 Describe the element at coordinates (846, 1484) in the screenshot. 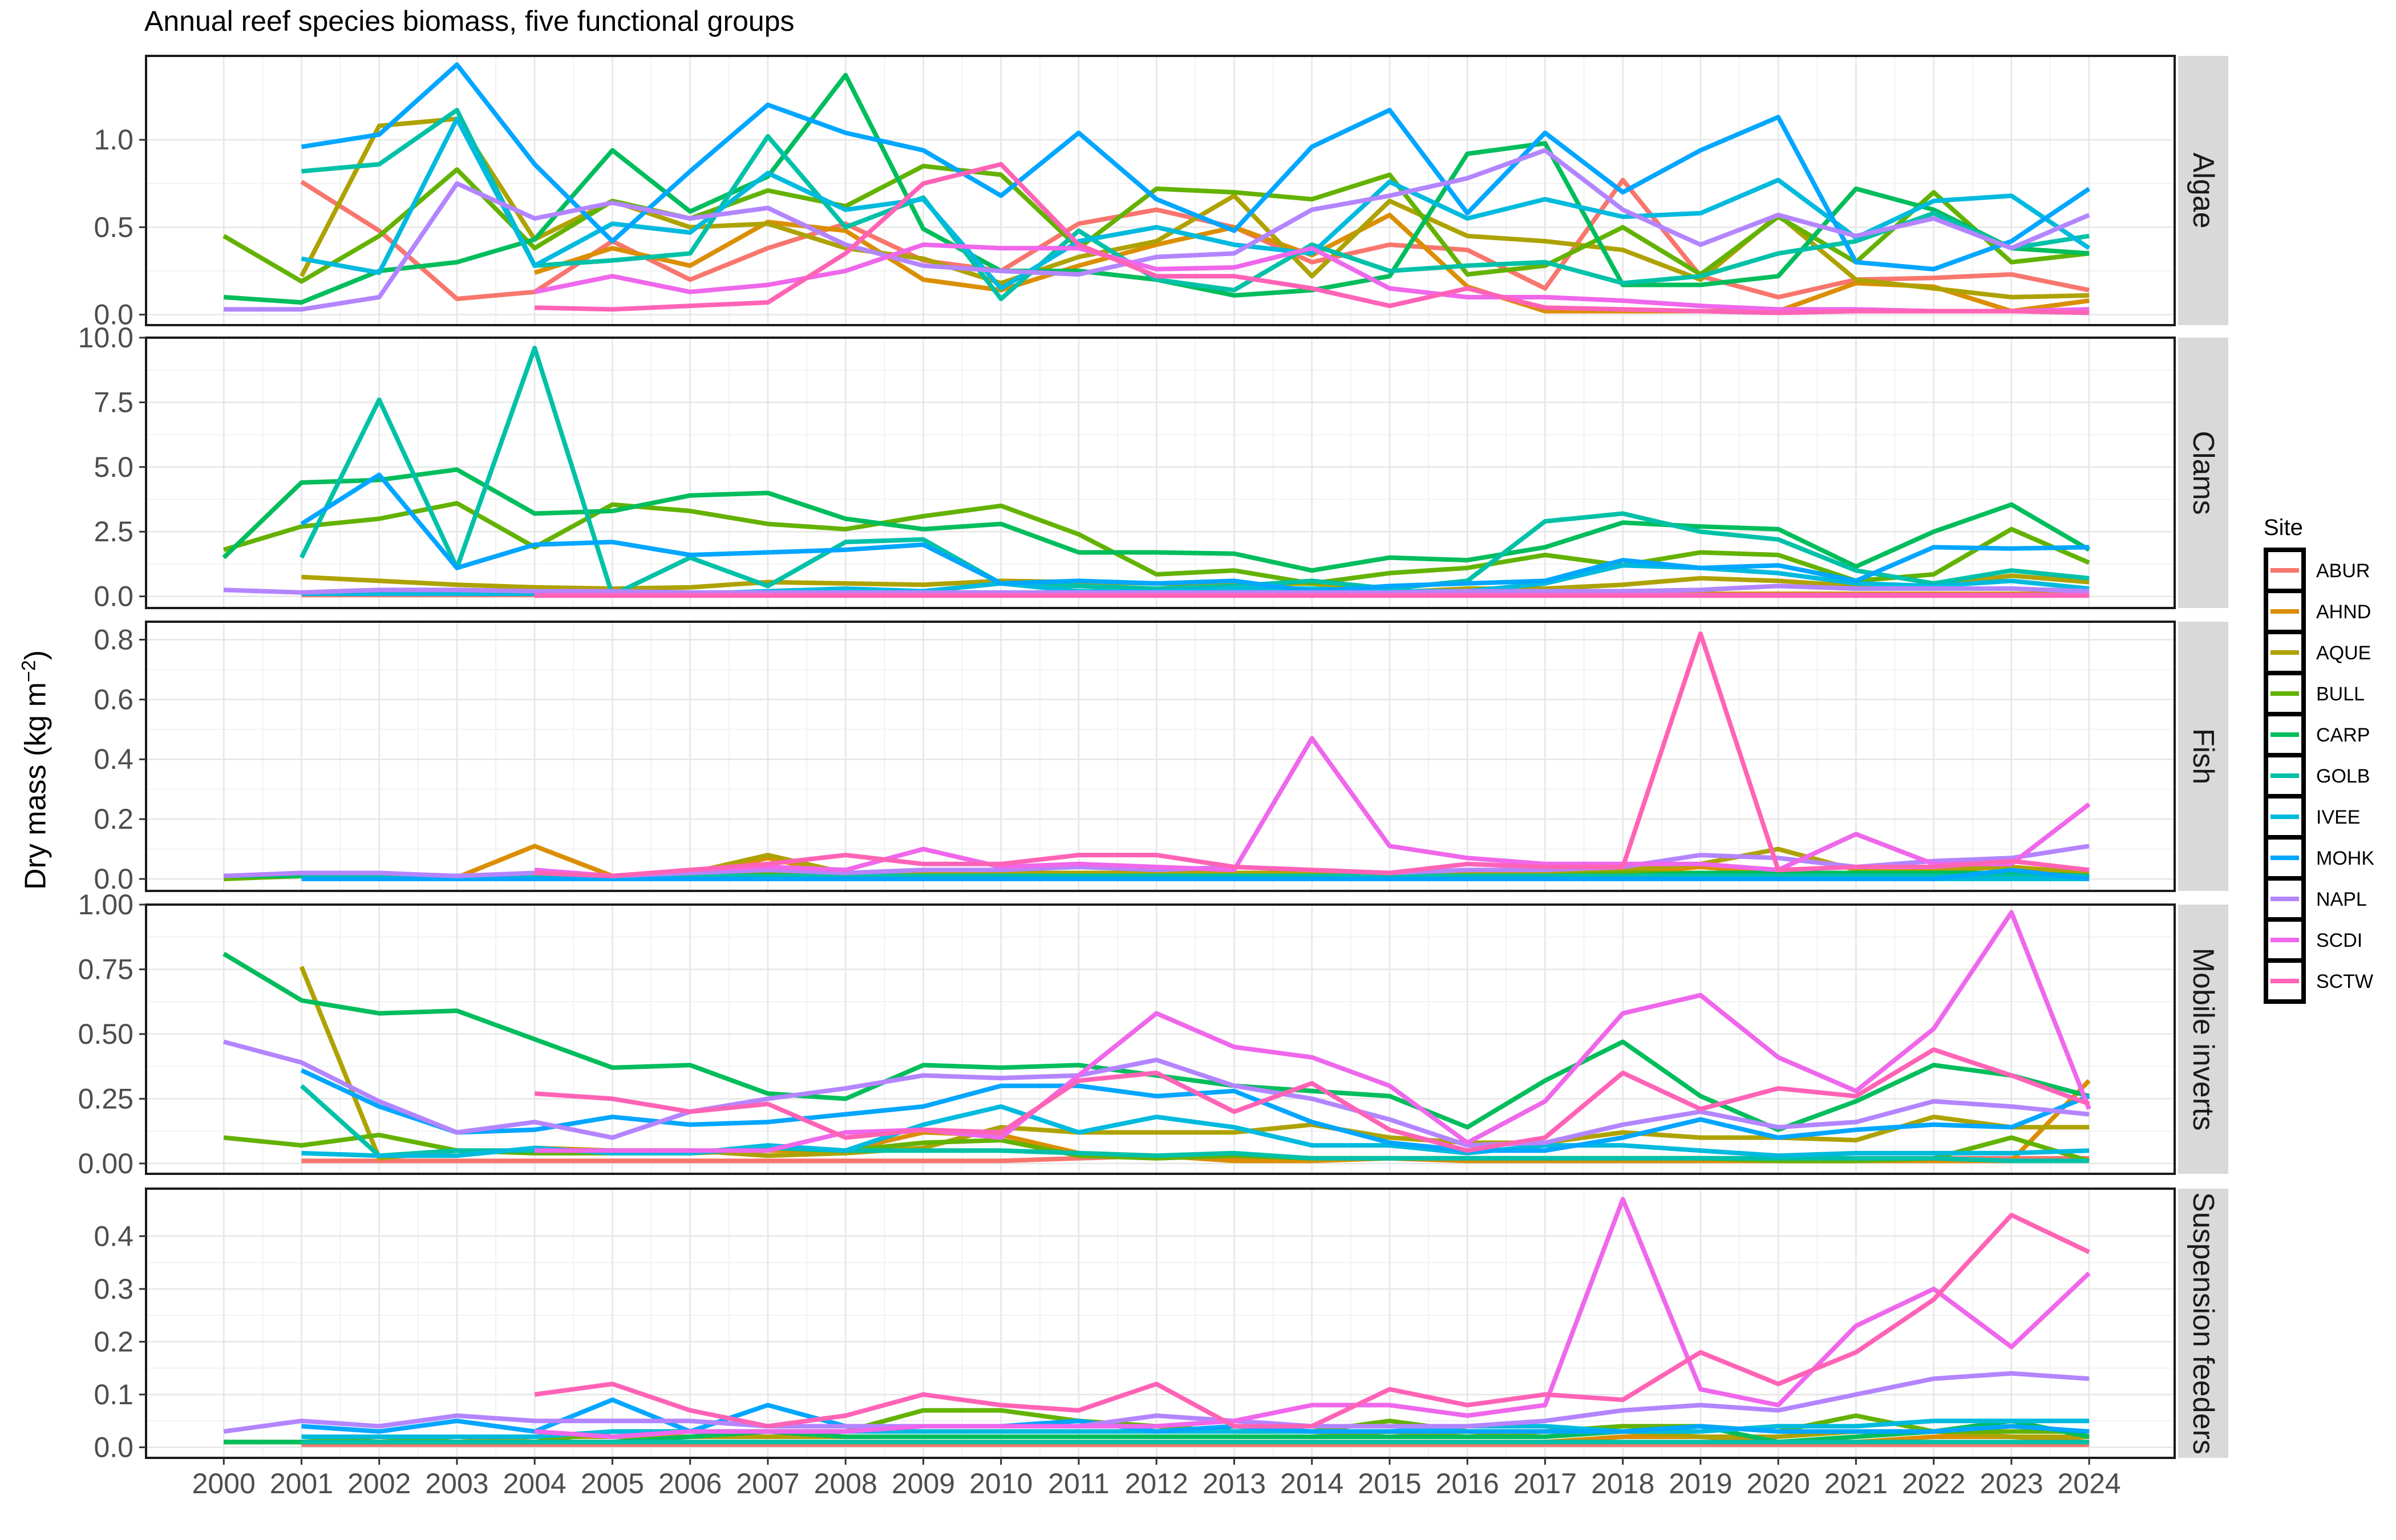

I see `x-tick-label: 2008` at that location.